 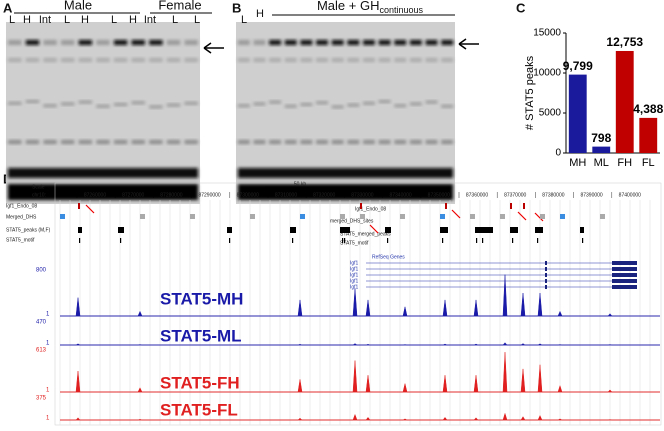 What do you see at coordinates (41, 351) in the screenshot?
I see `track-max: 613` at bounding box center [41, 351].